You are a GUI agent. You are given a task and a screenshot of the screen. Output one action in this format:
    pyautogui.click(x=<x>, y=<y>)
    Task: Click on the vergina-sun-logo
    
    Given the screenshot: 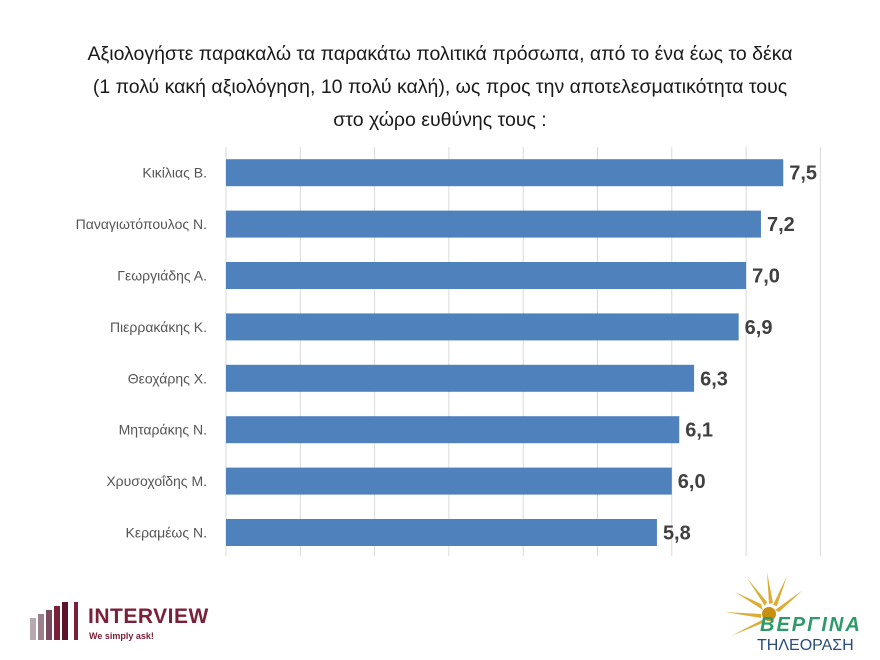 What is the action you would take?
    pyautogui.click(x=764, y=604)
    